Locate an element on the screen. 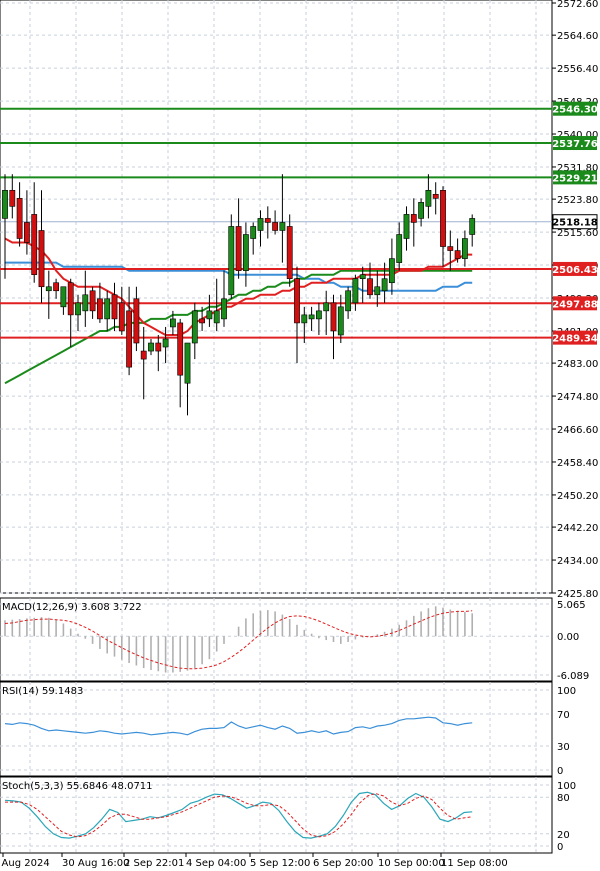  level-tag-label: 2537.76 is located at coordinates (575, 144).